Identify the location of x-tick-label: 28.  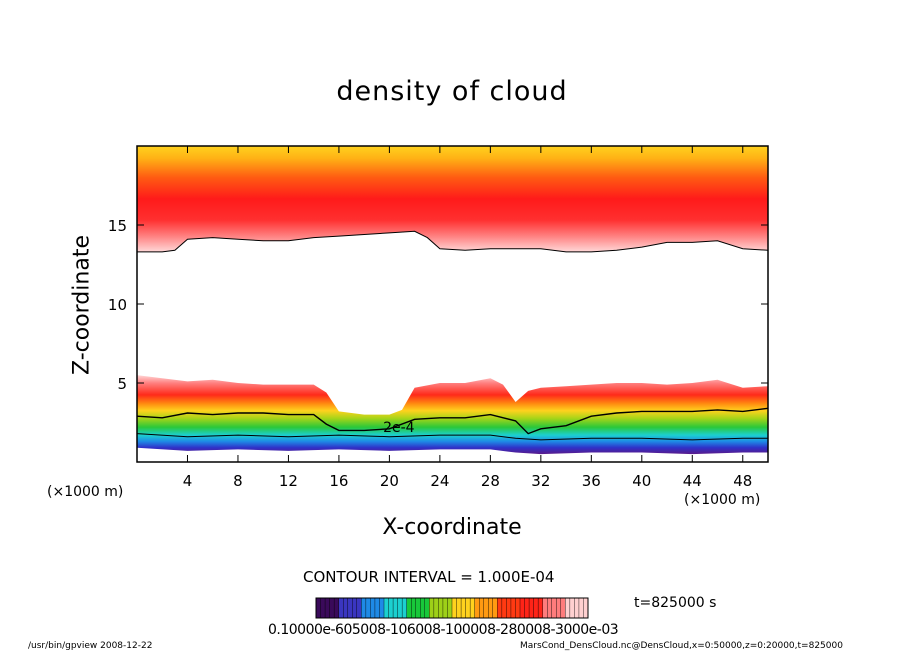
(490, 481).